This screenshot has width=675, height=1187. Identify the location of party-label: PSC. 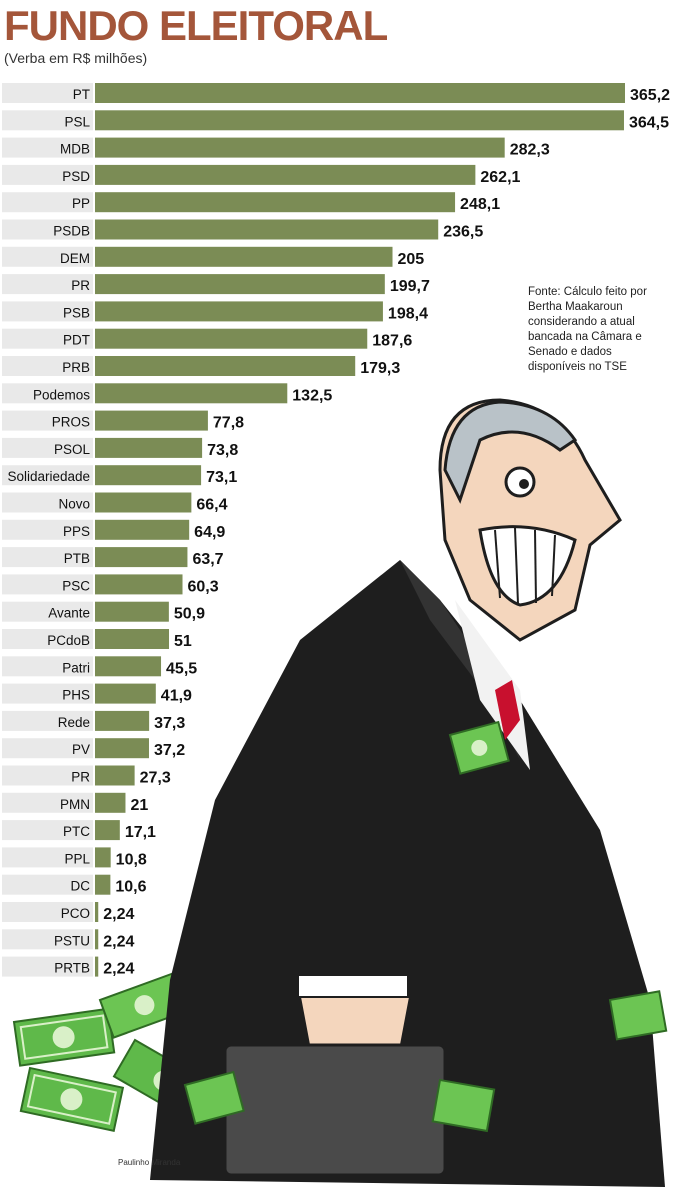
(76, 585).